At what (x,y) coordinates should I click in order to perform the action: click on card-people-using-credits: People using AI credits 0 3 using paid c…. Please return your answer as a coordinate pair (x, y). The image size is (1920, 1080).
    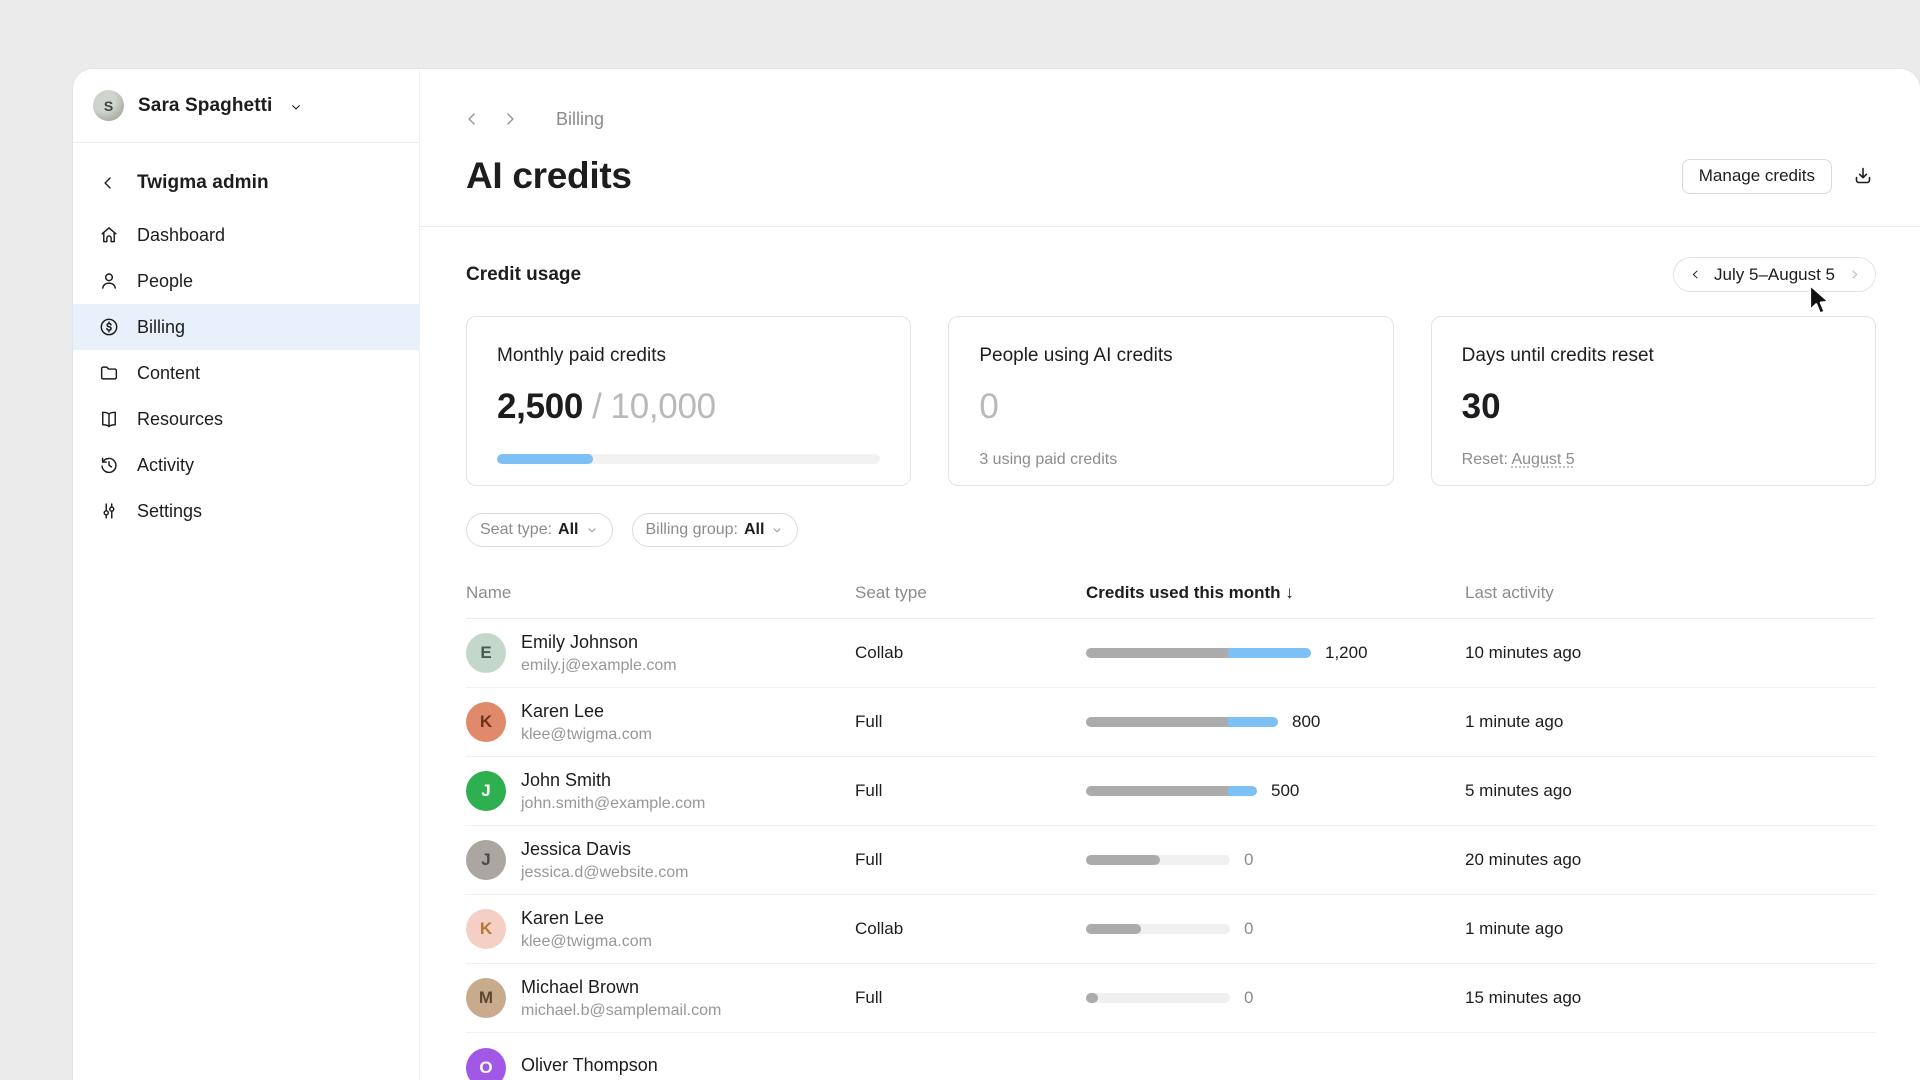
    Looking at the image, I should click on (1171, 401).